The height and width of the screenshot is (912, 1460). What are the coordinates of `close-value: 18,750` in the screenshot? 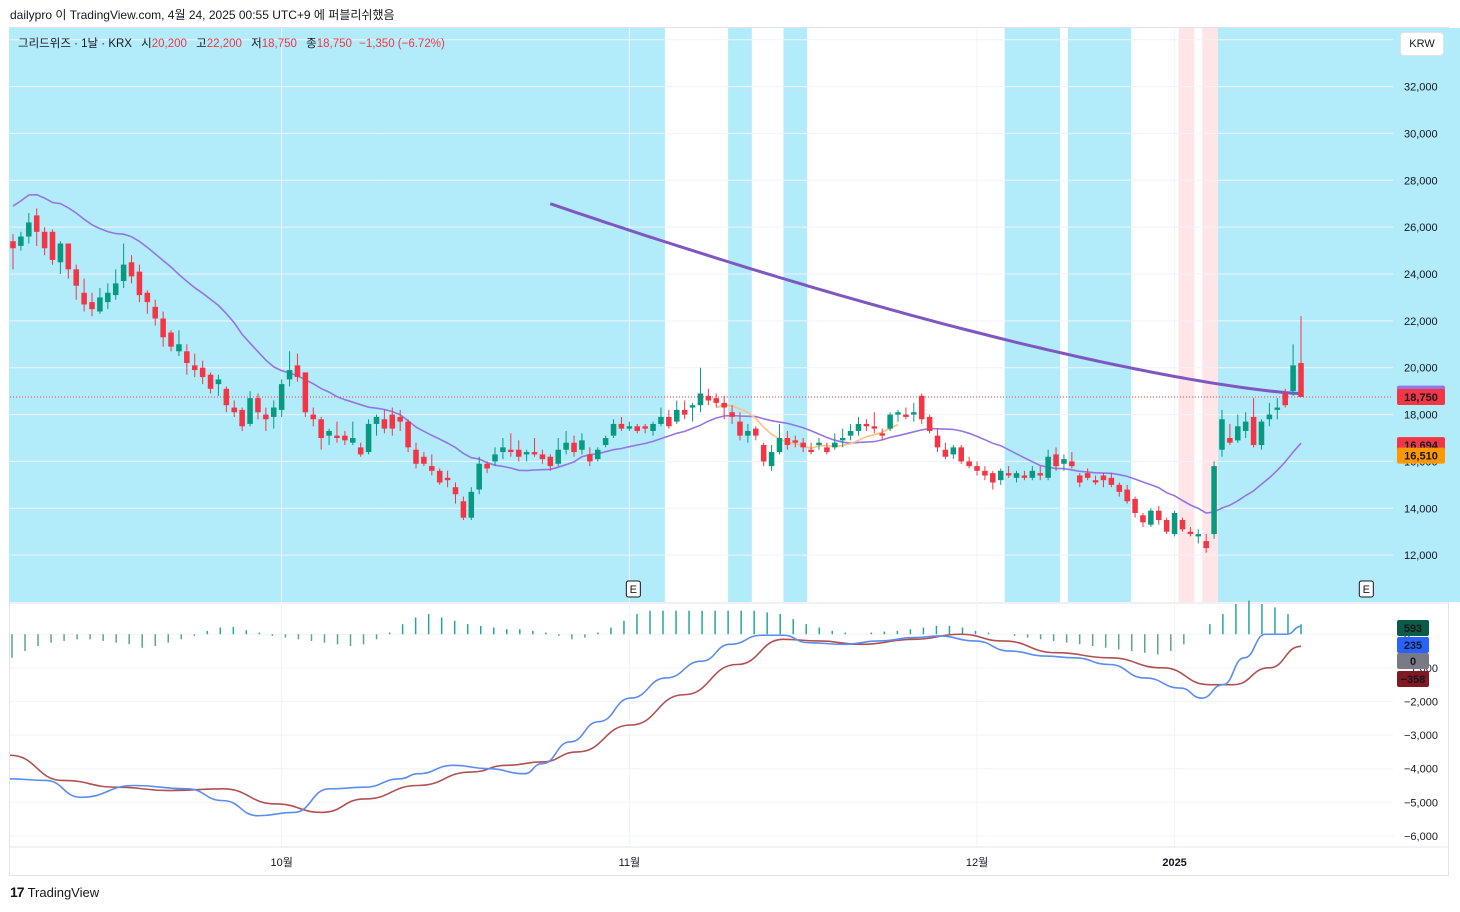 It's located at (334, 44).